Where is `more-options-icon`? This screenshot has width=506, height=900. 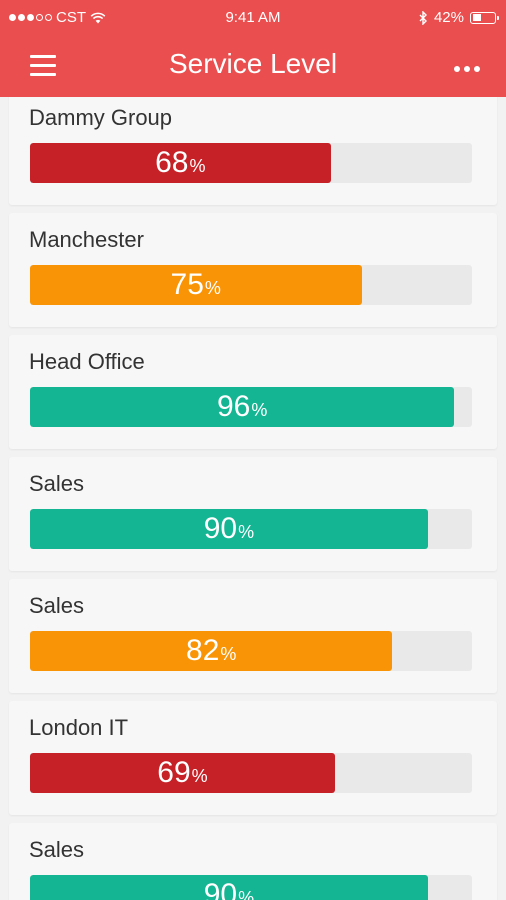 more-options-icon is located at coordinates (467, 69).